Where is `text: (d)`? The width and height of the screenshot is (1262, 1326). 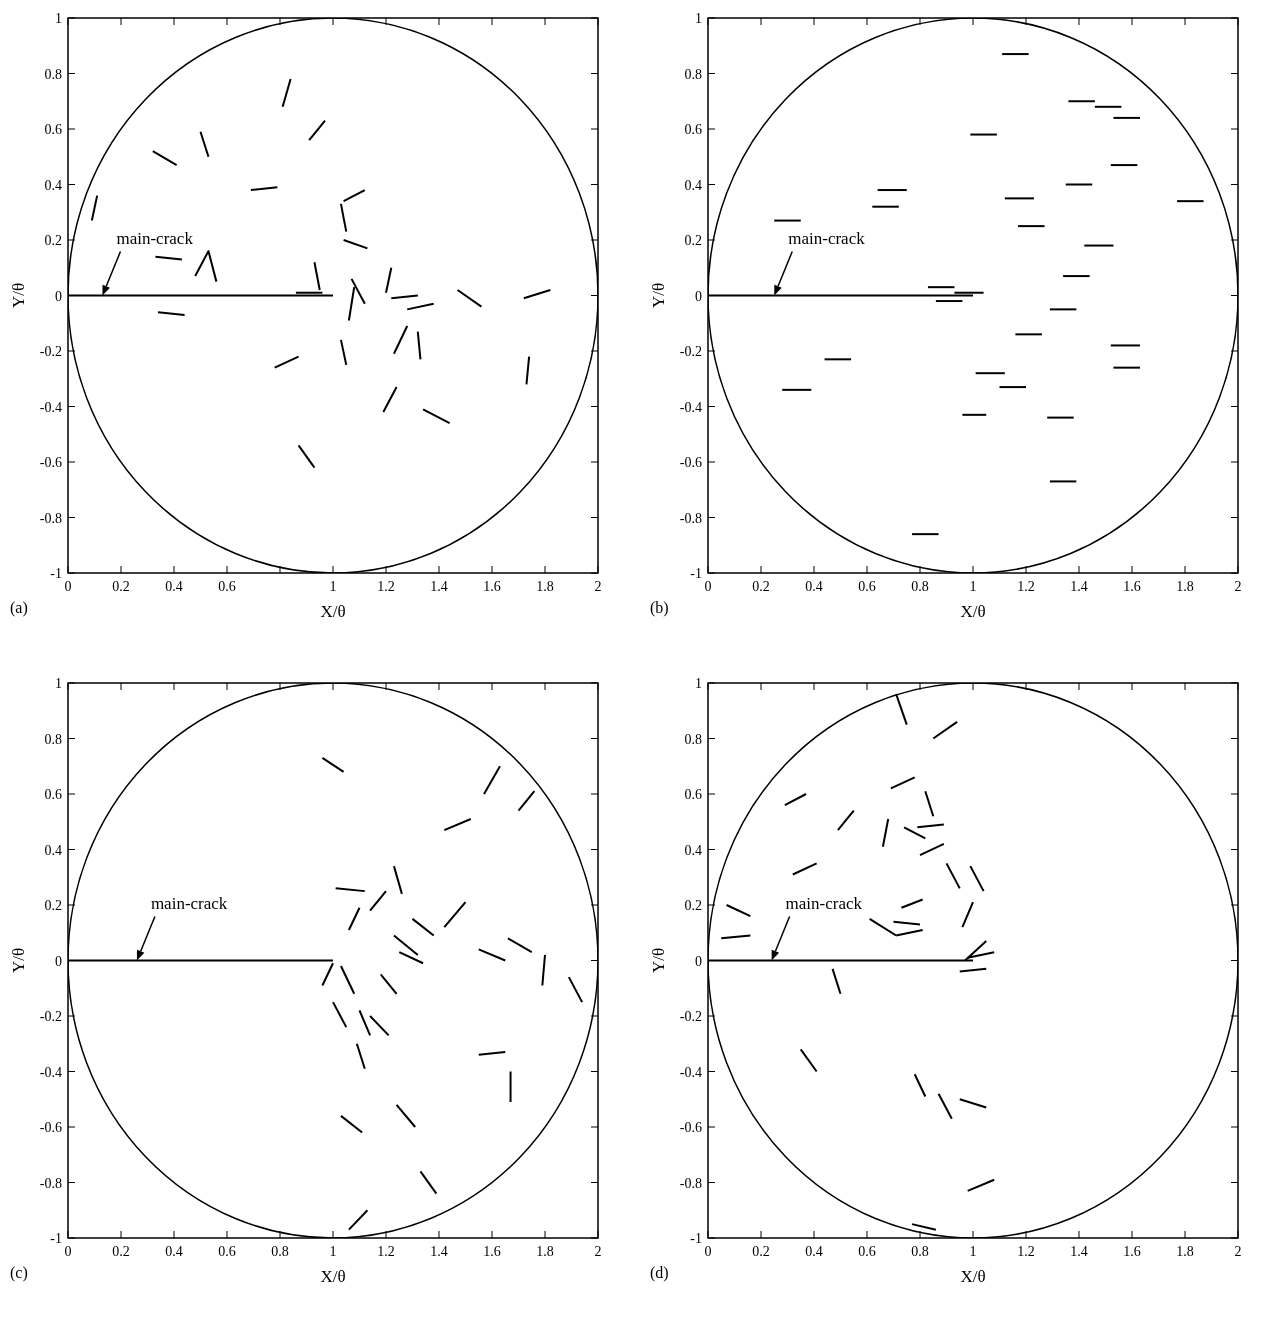 text: (d) is located at coordinates (659, 1273).